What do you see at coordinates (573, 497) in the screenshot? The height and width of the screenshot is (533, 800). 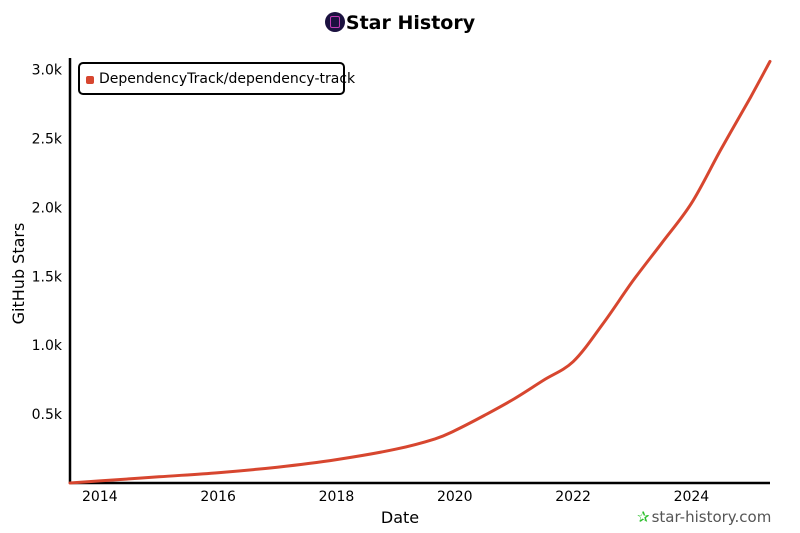 I see `x-tick-label: 2022` at bounding box center [573, 497].